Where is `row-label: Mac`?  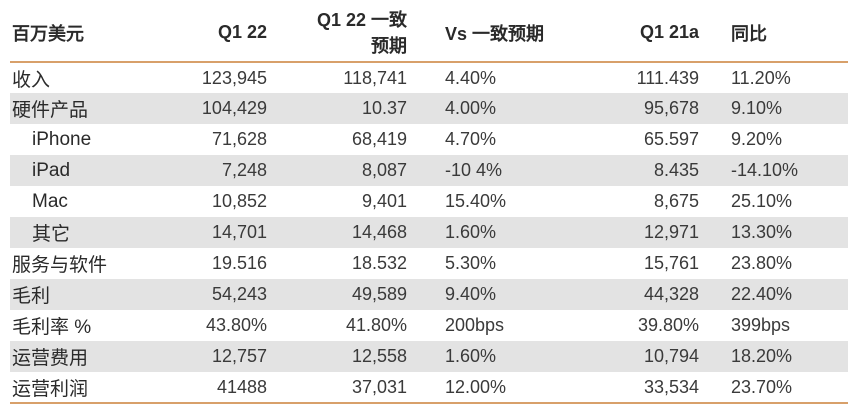 row-label: Mac is located at coordinates (50, 201).